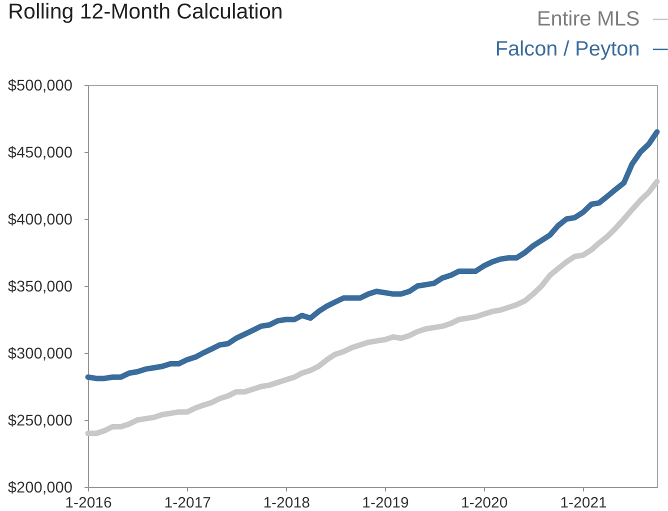 The width and height of the screenshot is (668, 511). Describe the element at coordinates (40, 153) in the screenshot. I see `y-tick-label: $450,000` at that location.